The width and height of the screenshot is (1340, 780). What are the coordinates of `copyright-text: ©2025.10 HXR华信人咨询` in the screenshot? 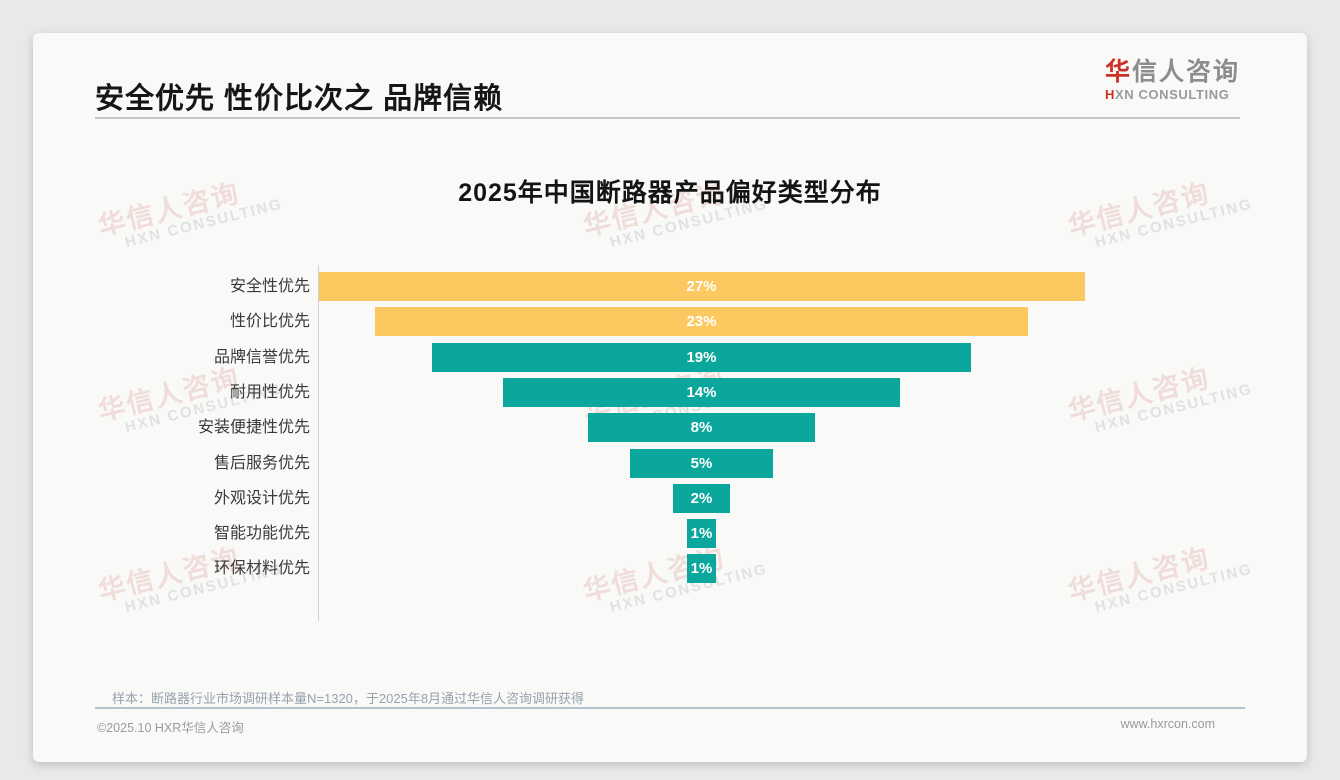 It's located at (170, 728).